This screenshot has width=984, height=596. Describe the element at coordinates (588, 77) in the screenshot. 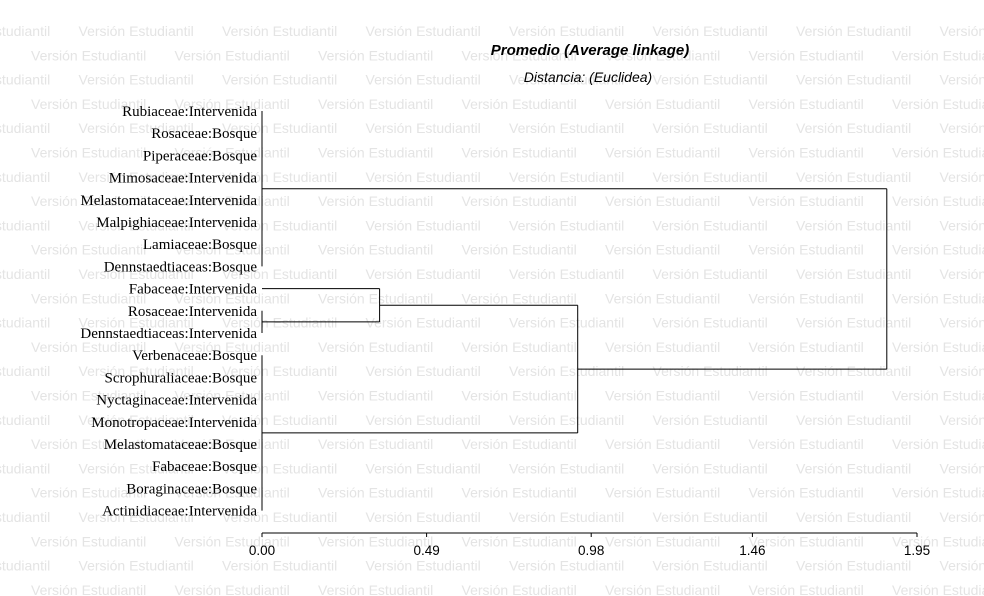

I see `chart-subtitle: Distancia: (Euclidea)` at that location.